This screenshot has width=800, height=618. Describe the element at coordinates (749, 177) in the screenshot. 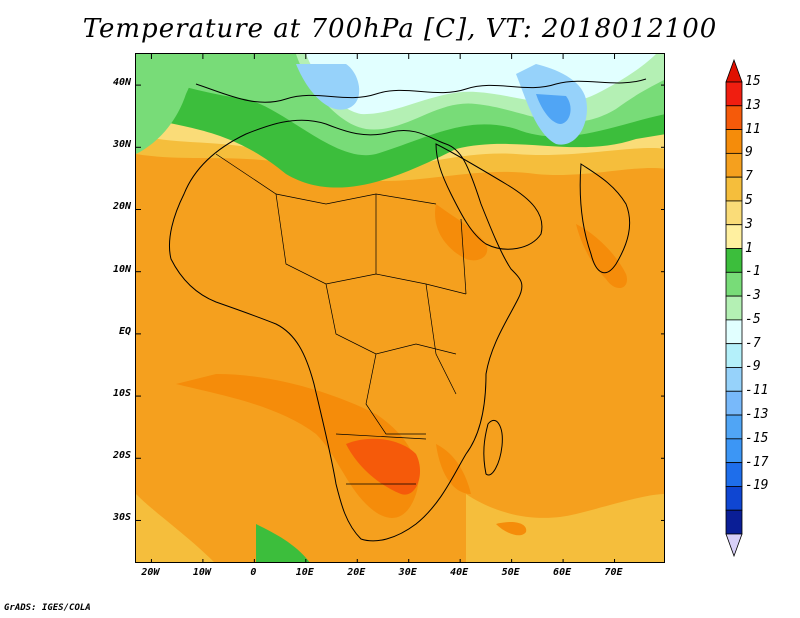

I see `colorbar-label: 7` at that location.